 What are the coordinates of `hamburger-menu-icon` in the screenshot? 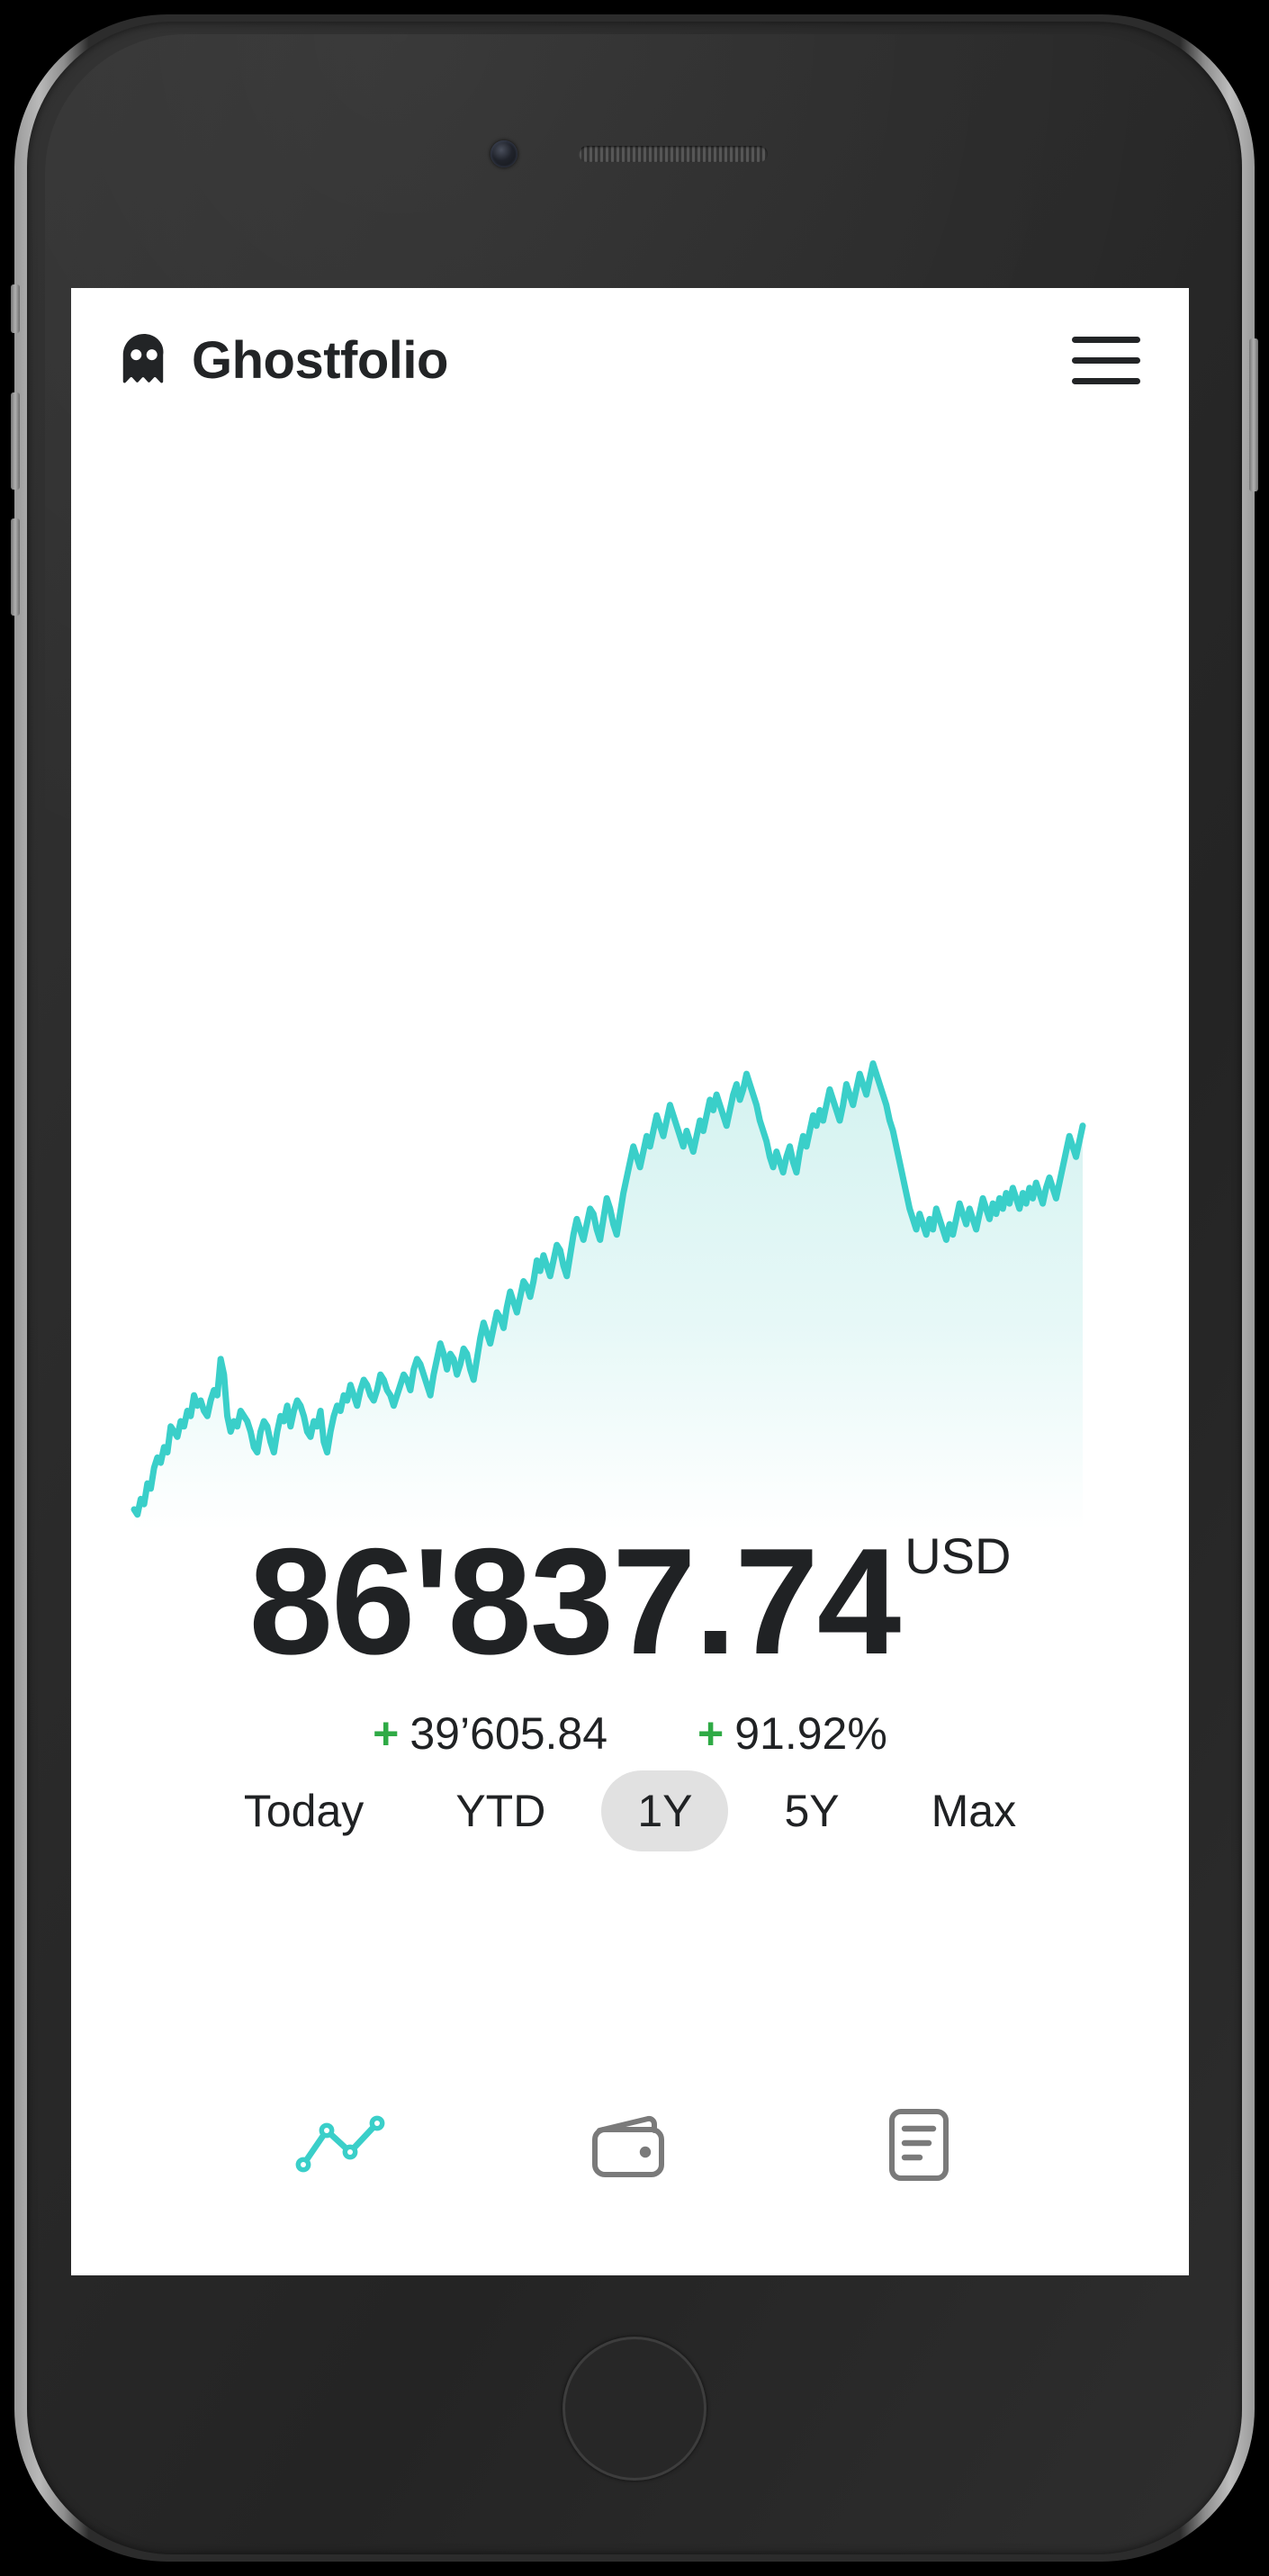 It's located at (1110, 360).